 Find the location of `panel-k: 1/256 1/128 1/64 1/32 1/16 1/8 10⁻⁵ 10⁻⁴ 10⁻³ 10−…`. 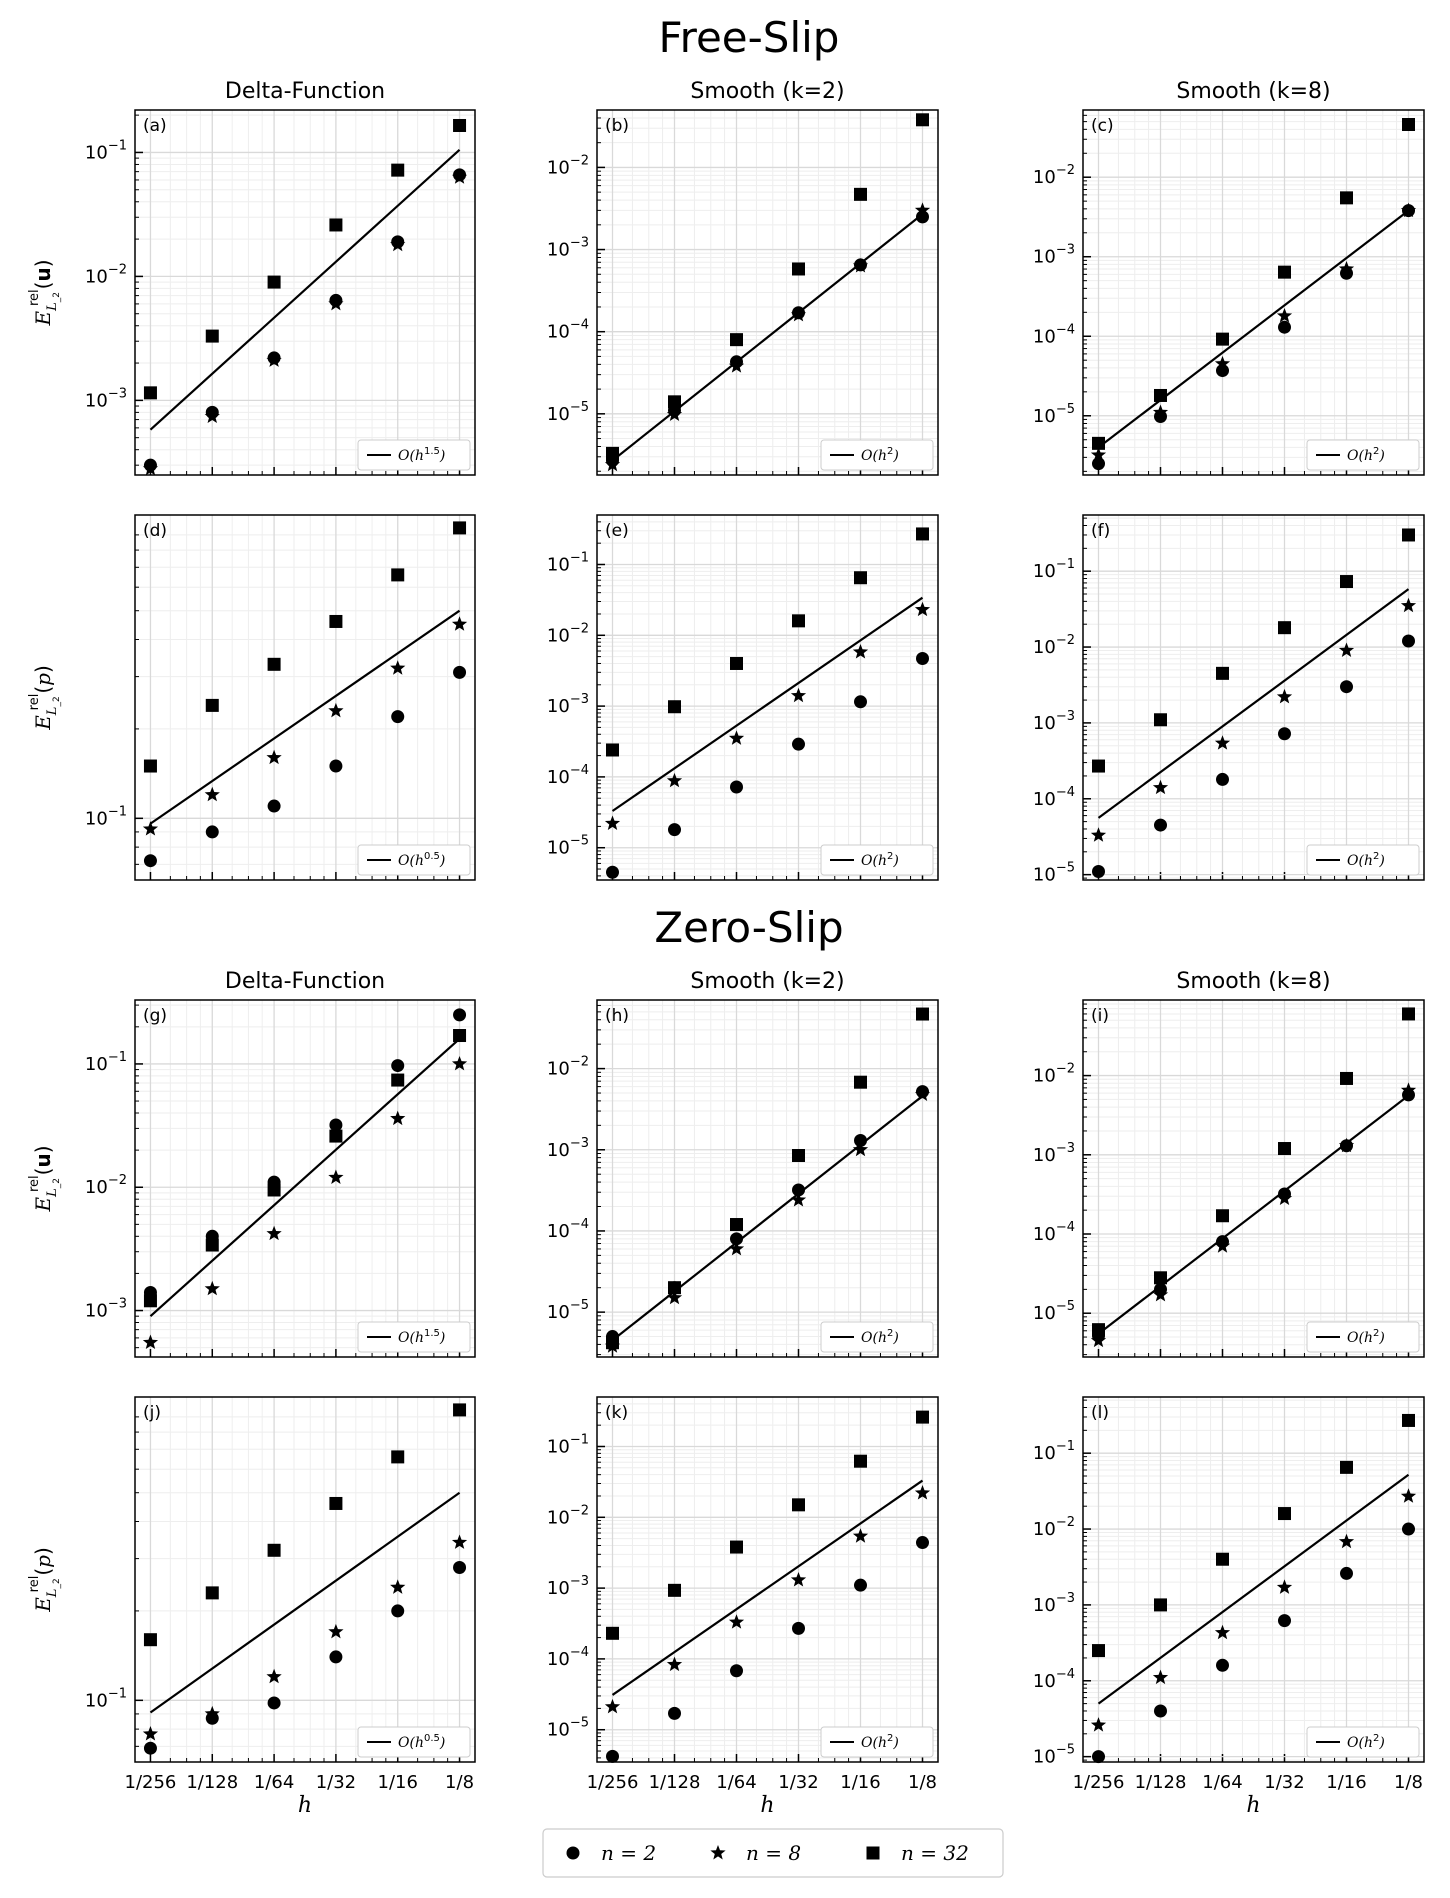

panel-k: 1/256 1/128 1/64 1/32 1/16 1/8 10⁻⁵ 10⁻⁴ 10⁻³ 10−… is located at coordinates (743, 1607).